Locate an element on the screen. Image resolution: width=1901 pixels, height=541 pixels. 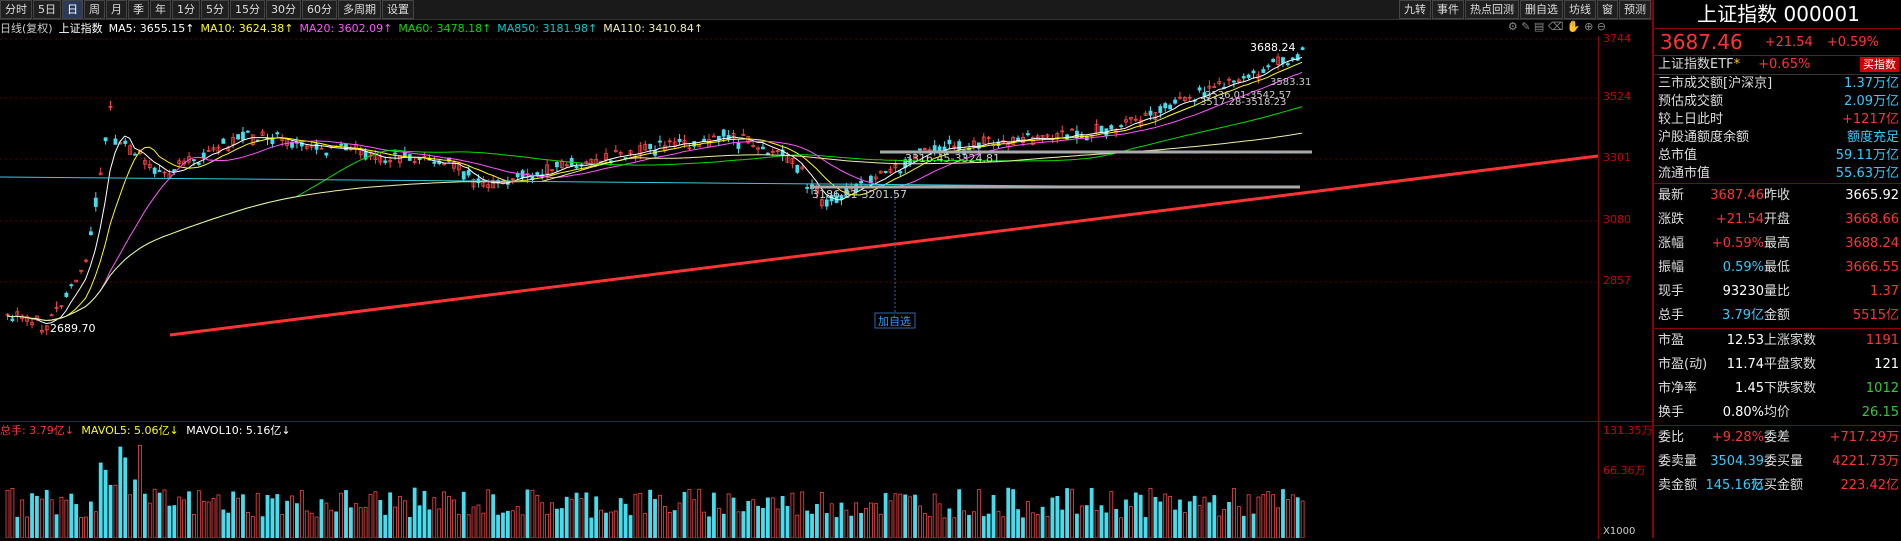
grid-value: 3687.46 is located at coordinates (1737, 195).